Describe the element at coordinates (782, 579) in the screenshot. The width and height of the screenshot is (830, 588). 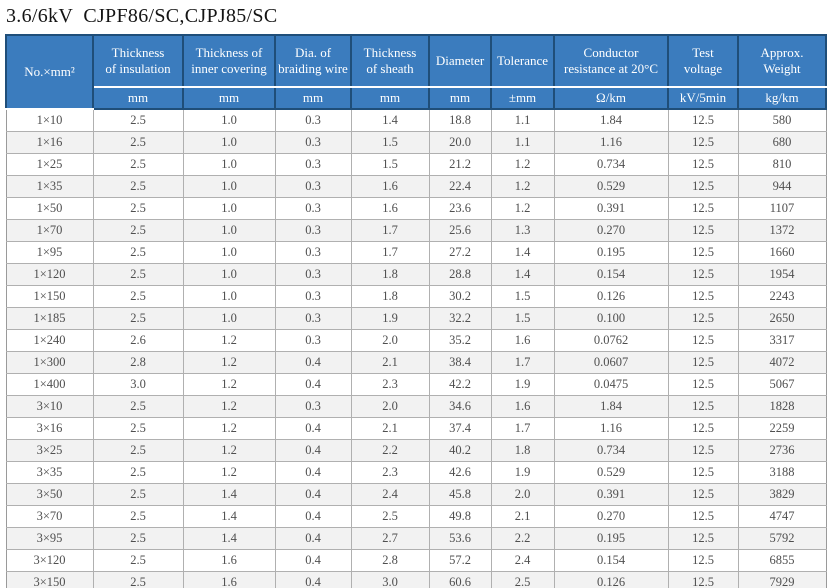
I see `table-cell: 7929` at that location.